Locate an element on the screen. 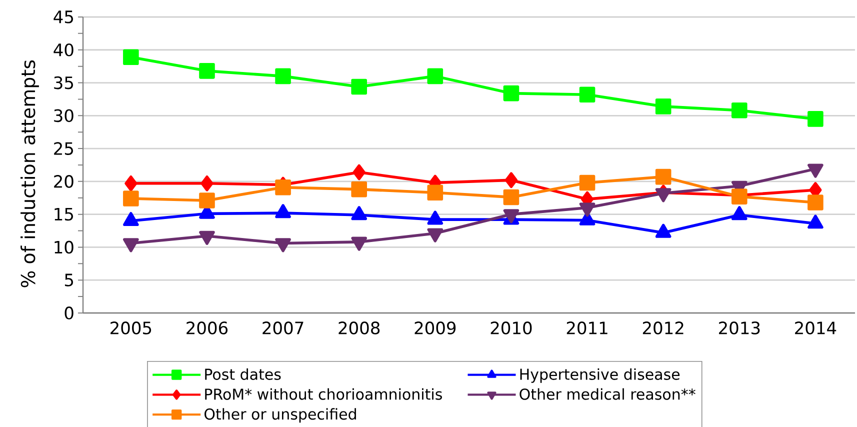 This screenshot has width=857, height=427. legend-label: Other medical reason** is located at coordinates (608, 394).